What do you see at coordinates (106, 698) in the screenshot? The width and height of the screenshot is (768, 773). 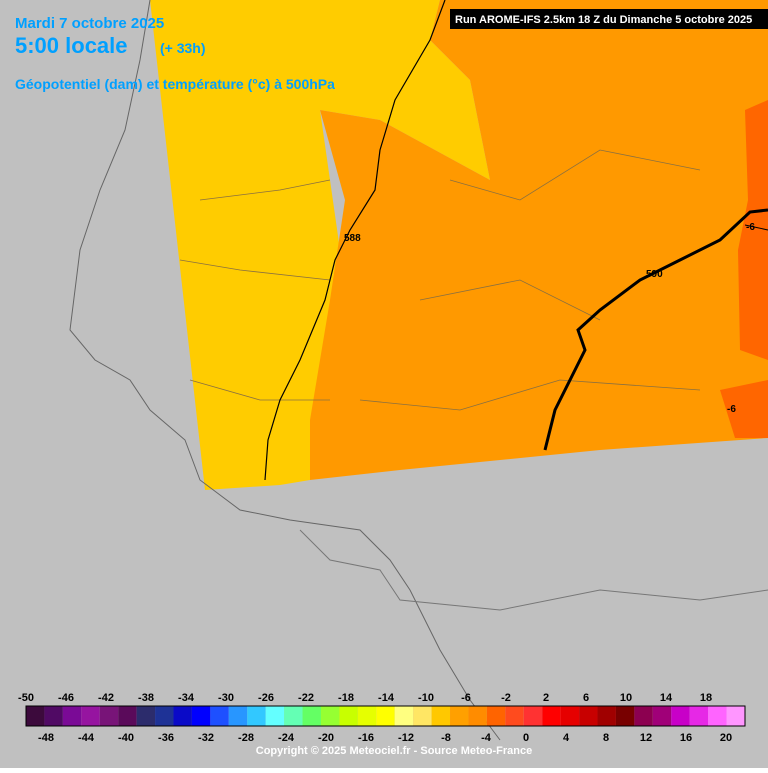 I see `legend-label: -42` at bounding box center [106, 698].